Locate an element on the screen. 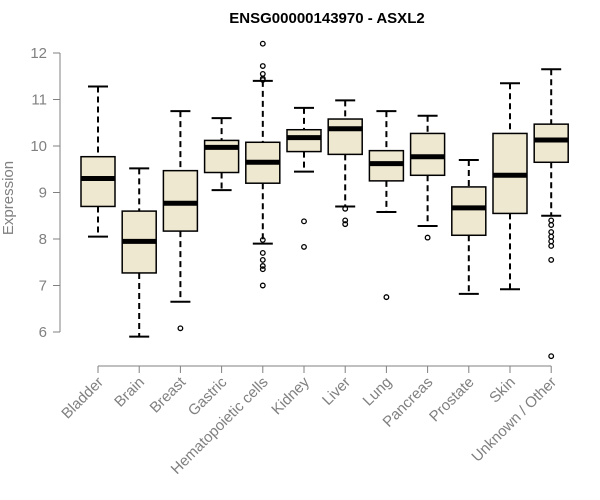 This screenshot has width=600, height=500. x-tick-label: Prostate is located at coordinates (452, 400).